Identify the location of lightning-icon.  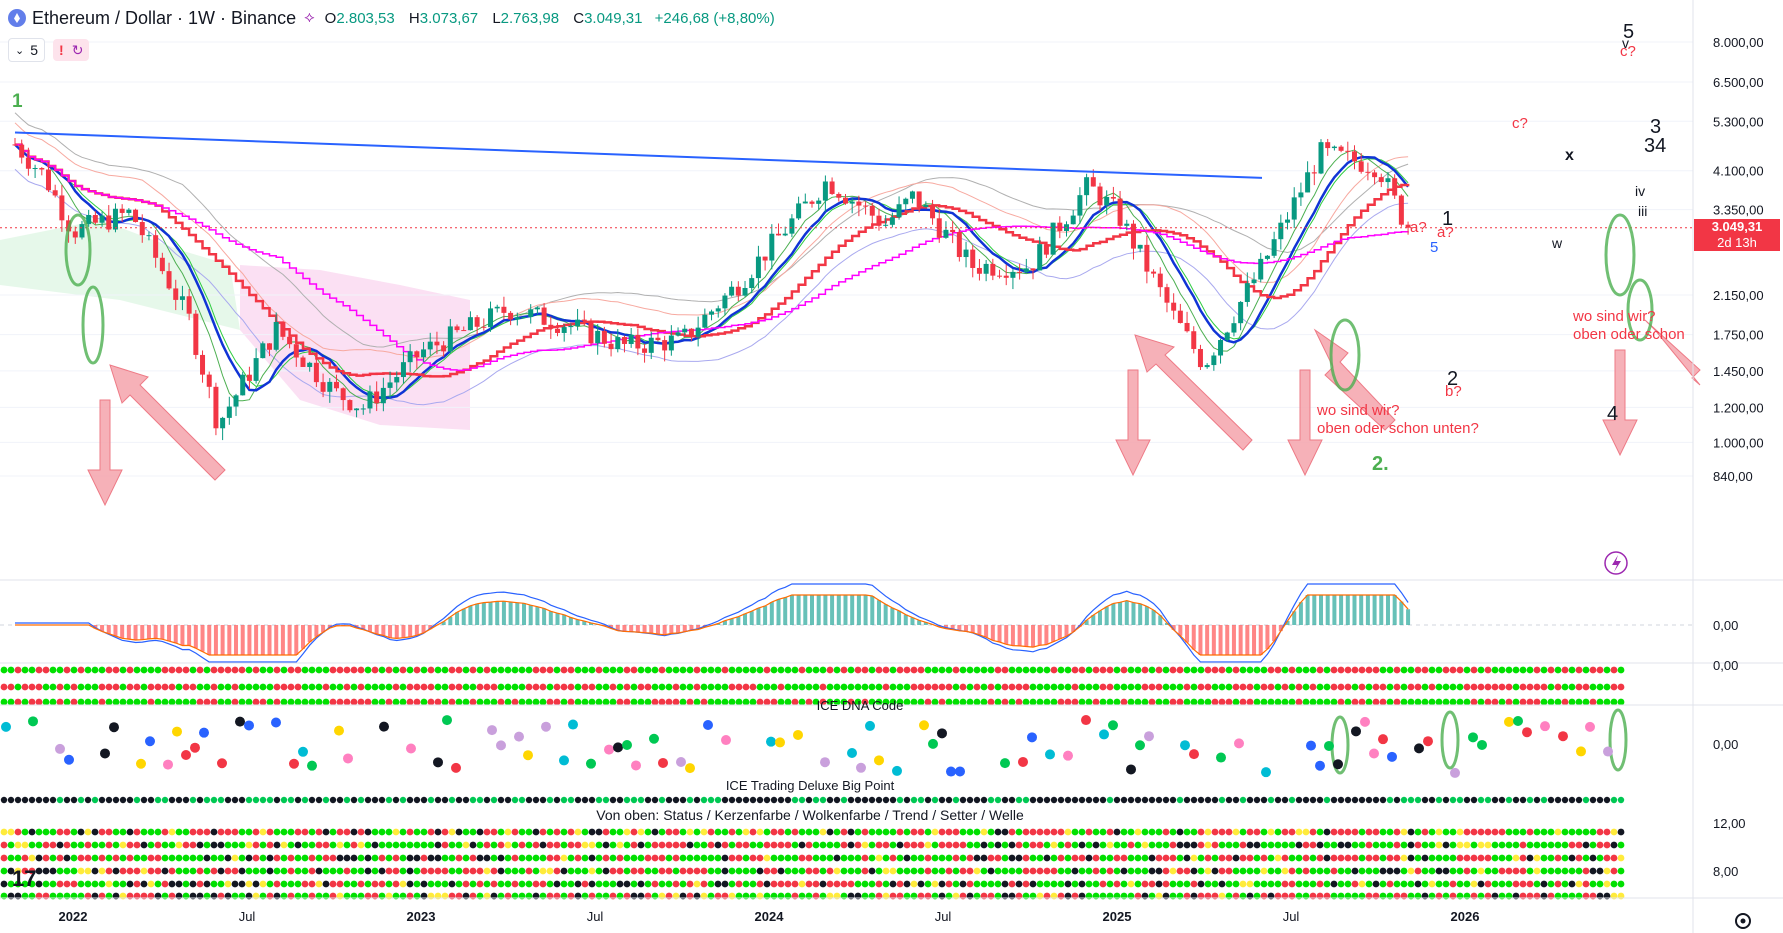
(1616, 563).